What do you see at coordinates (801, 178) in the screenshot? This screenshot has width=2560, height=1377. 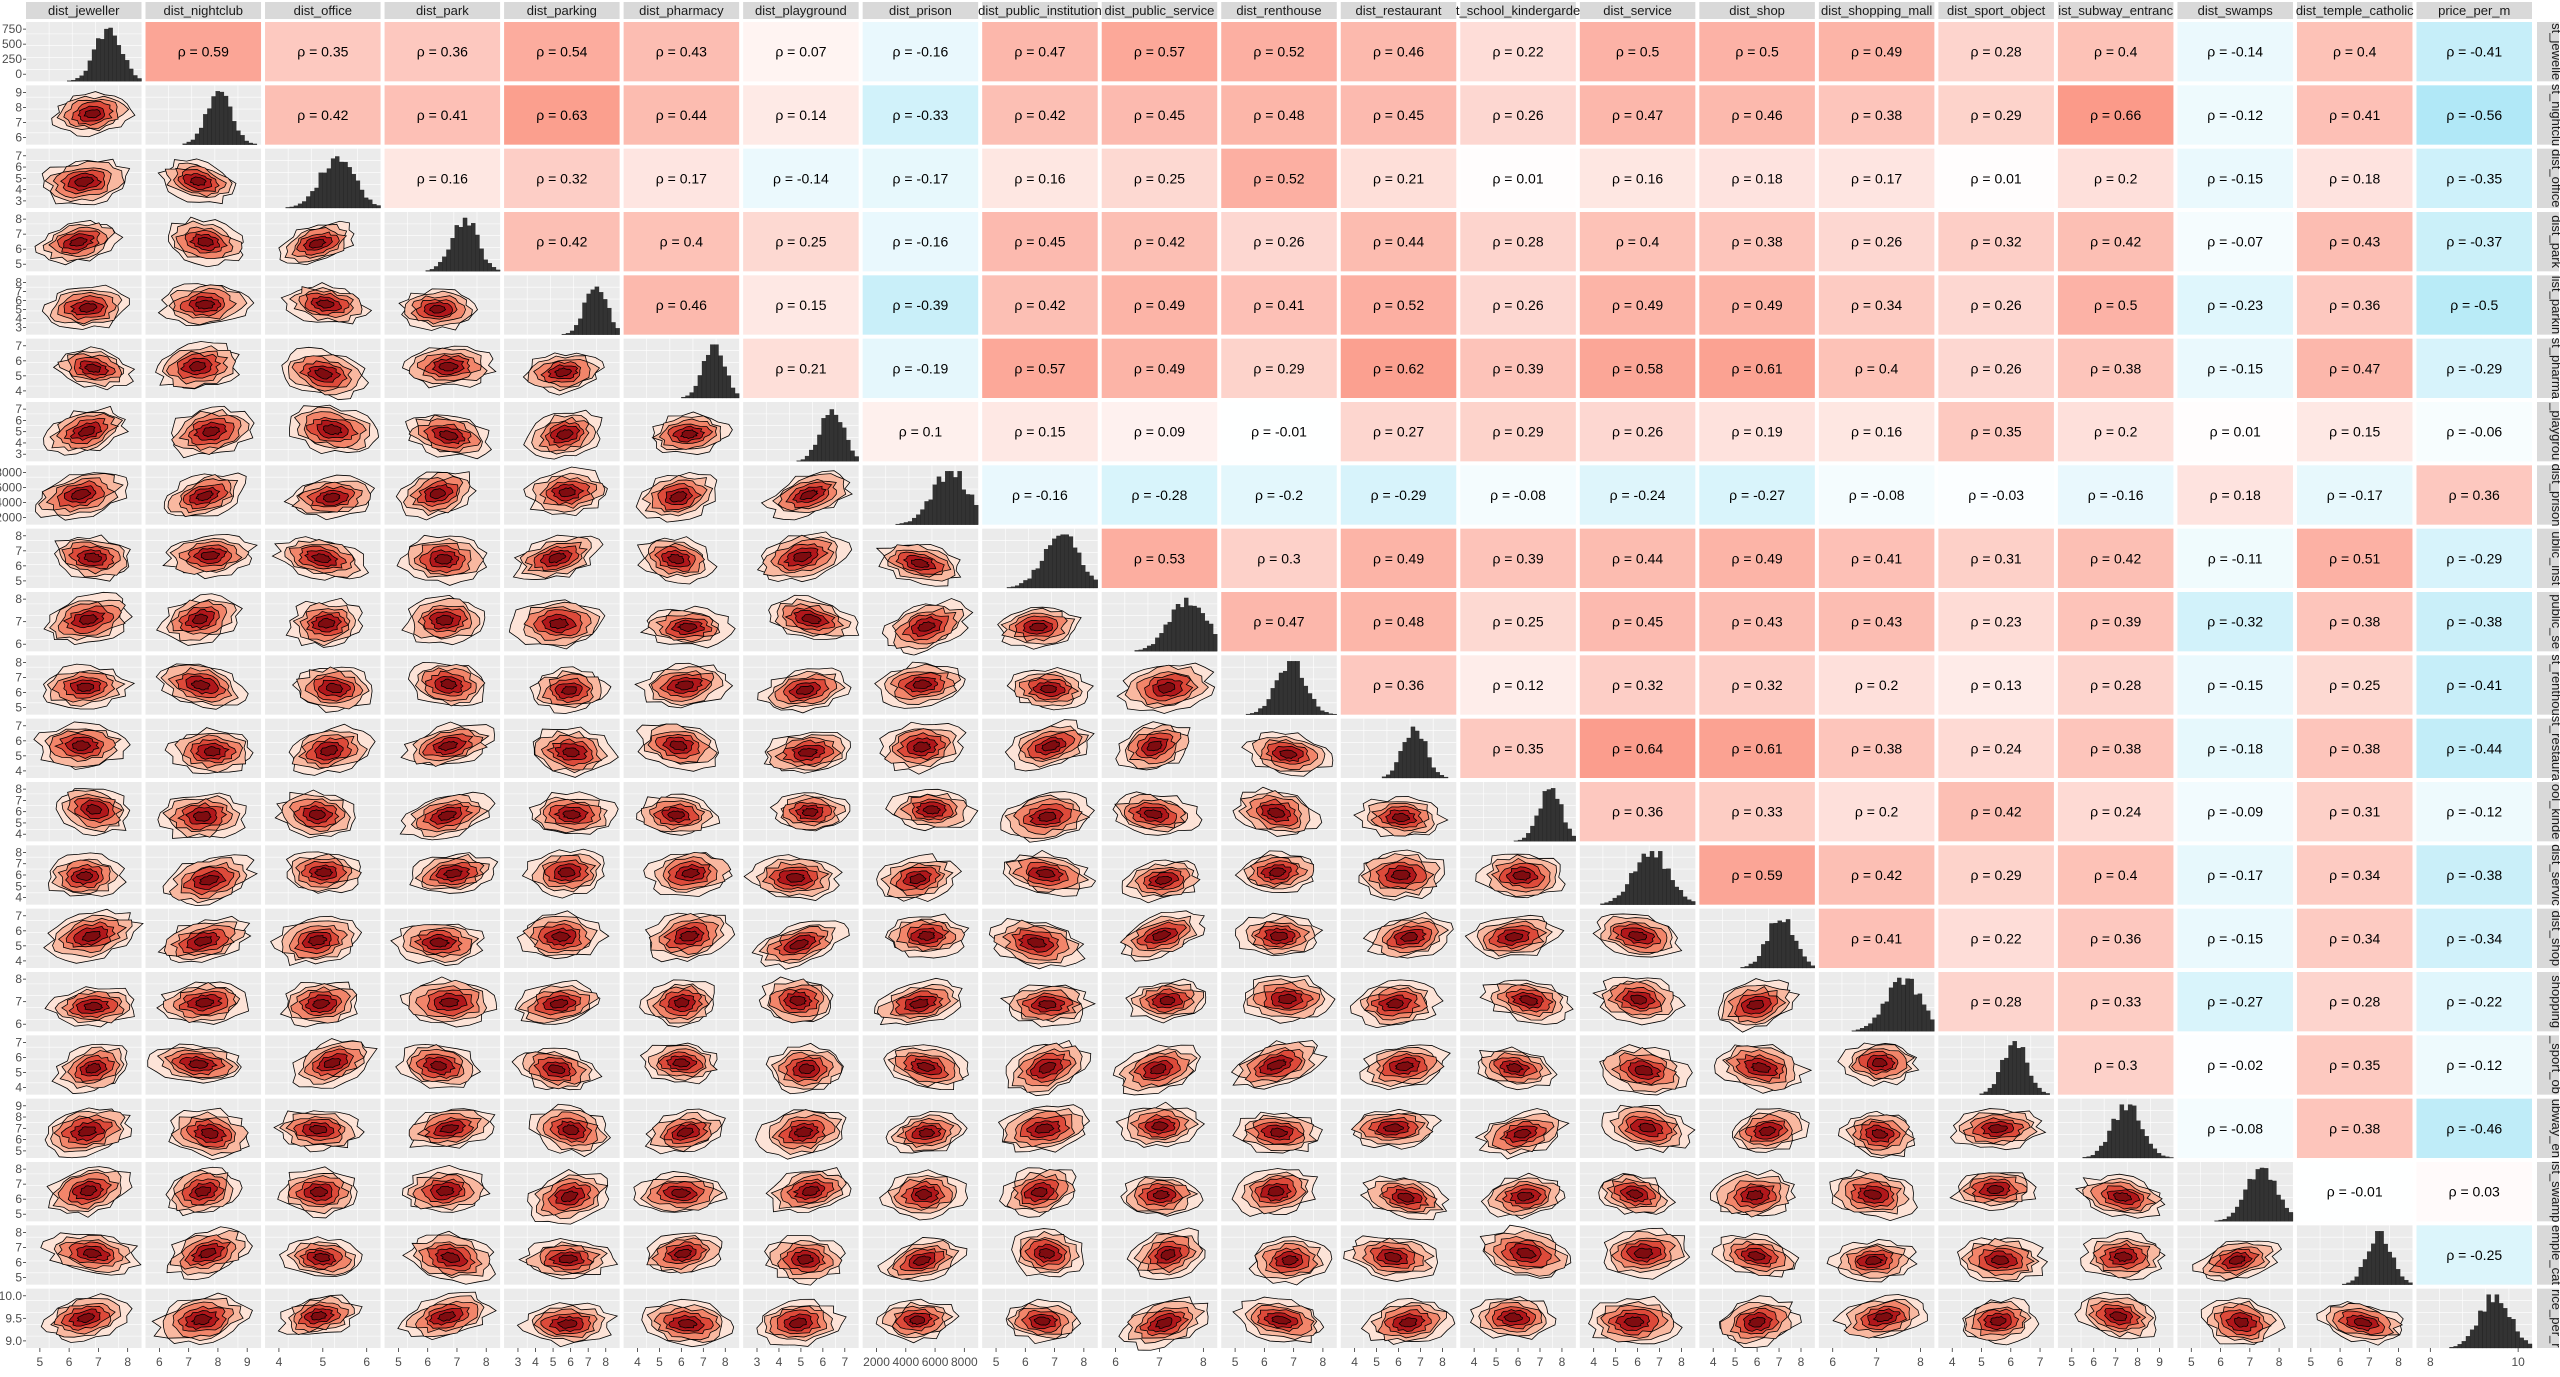 I see `correlation-value: ρ = -0.14` at bounding box center [801, 178].